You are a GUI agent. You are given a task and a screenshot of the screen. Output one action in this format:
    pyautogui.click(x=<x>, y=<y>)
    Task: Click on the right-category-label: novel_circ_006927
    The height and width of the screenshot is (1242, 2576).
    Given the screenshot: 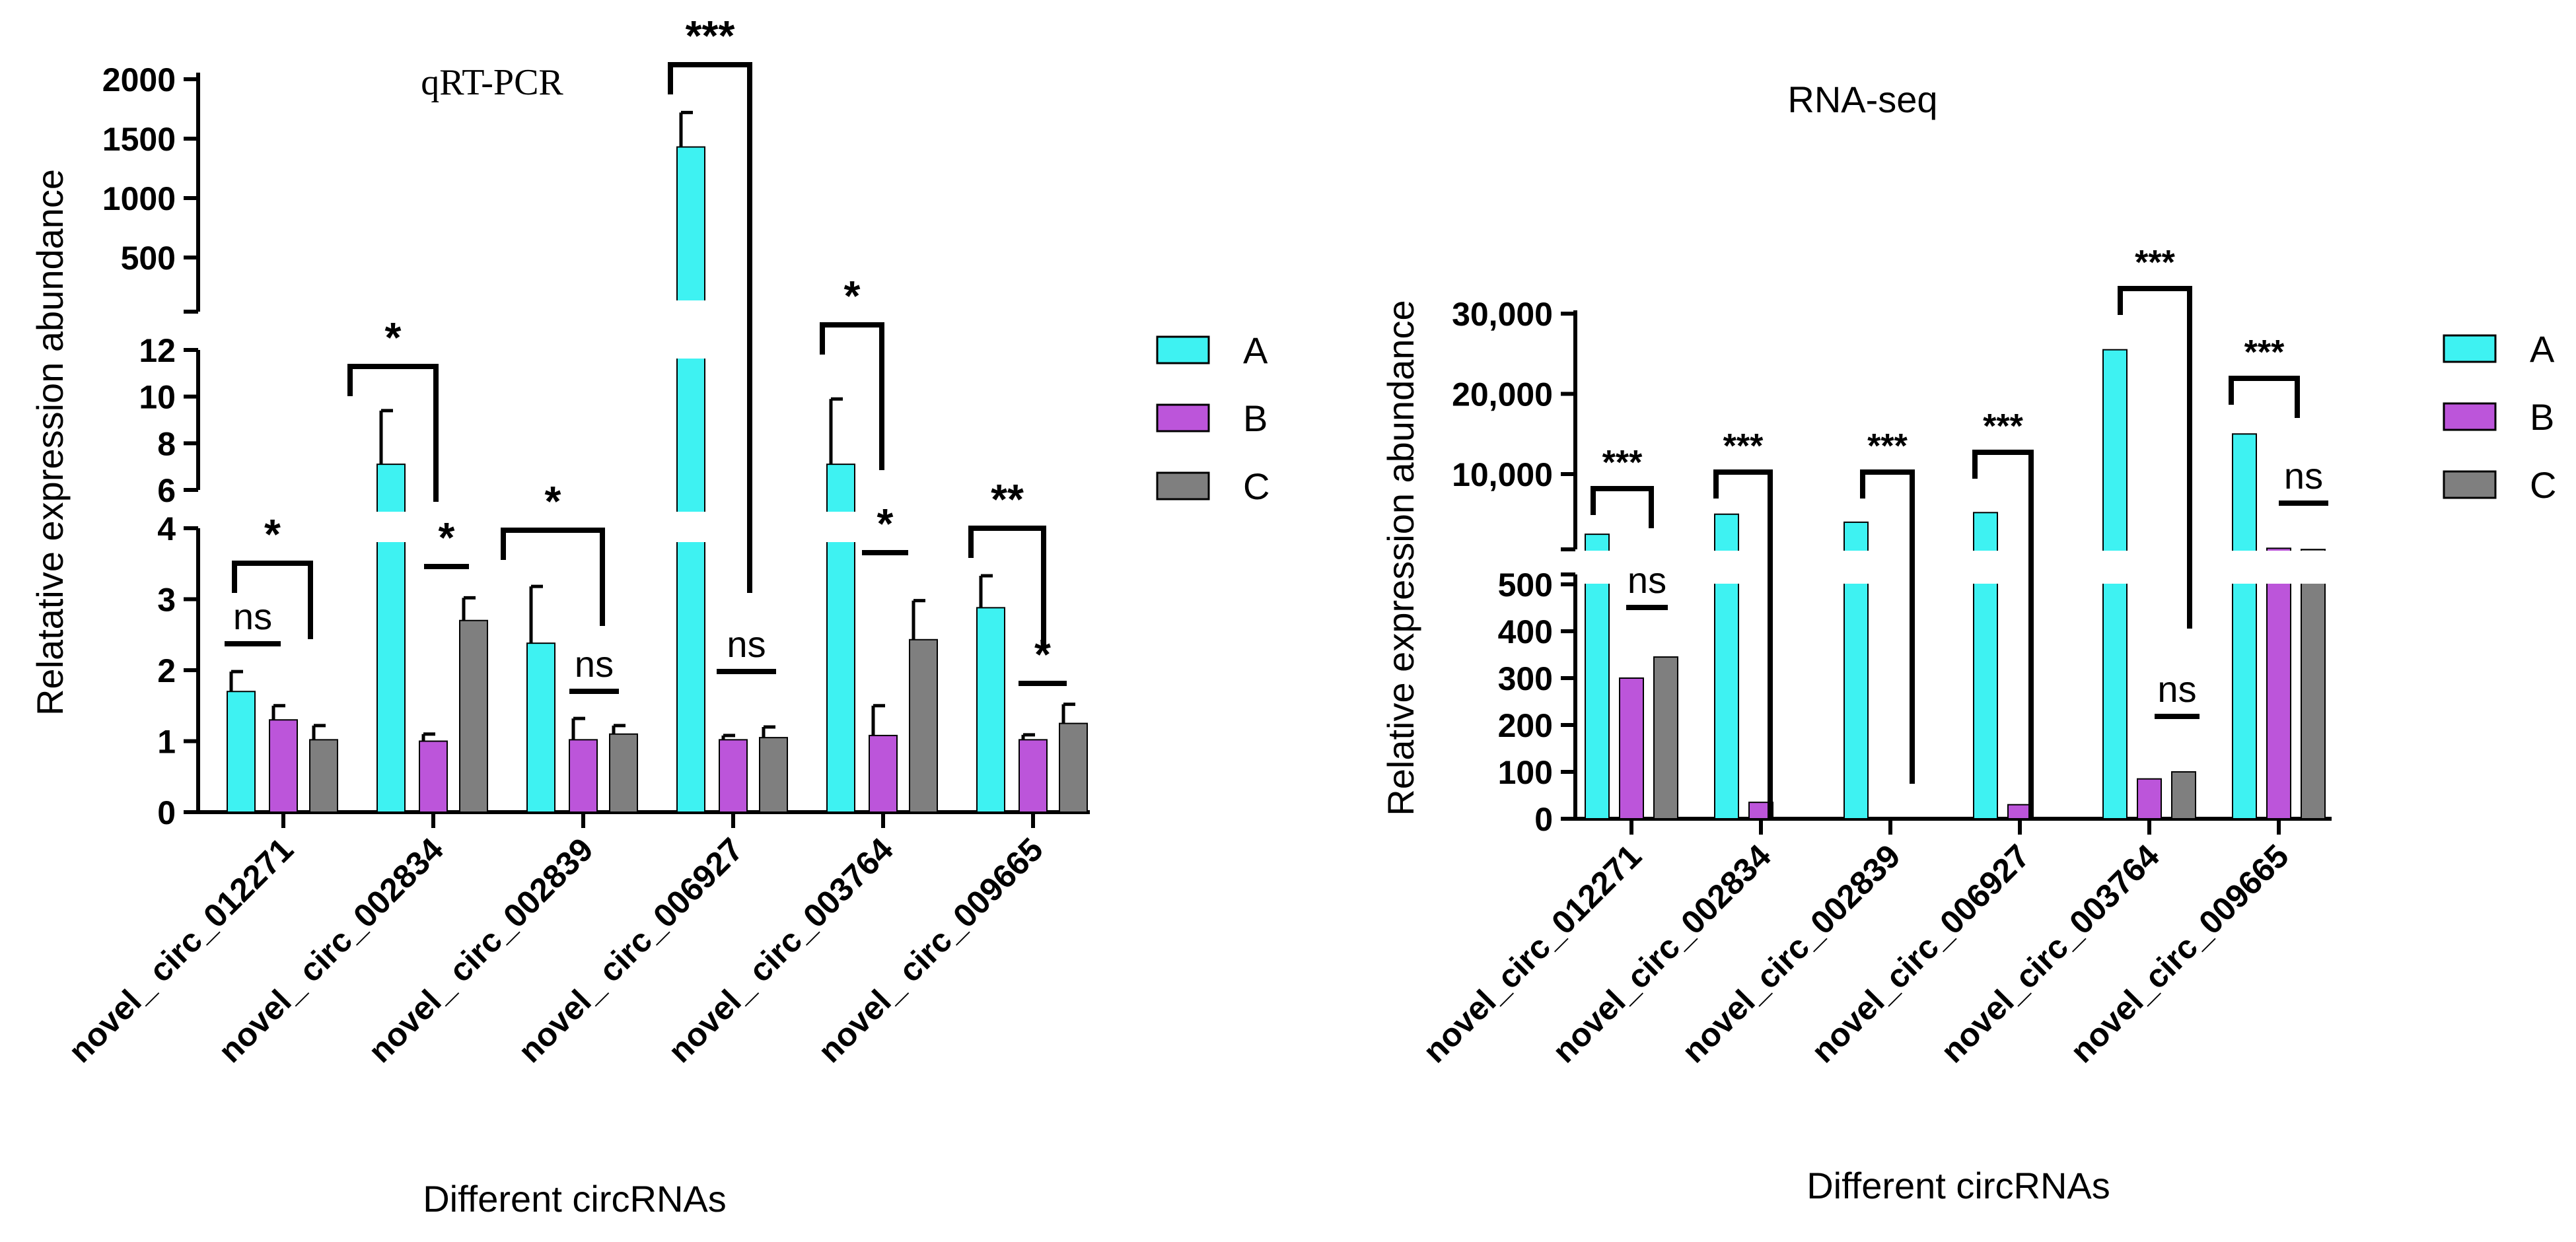 What is the action you would take?
    pyautogui.click(x=1921, y=954)
    